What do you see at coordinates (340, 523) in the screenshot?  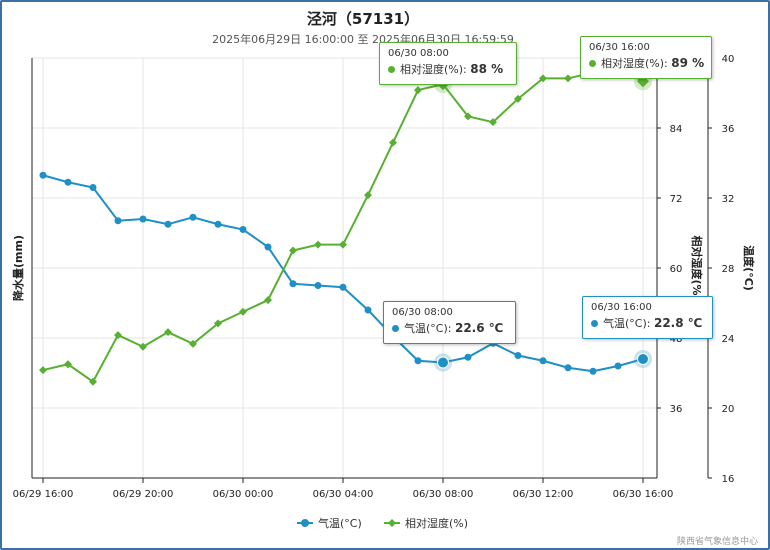 I see `legend-label-temperature: 气温(°C)` at bounding box center [340, 523].